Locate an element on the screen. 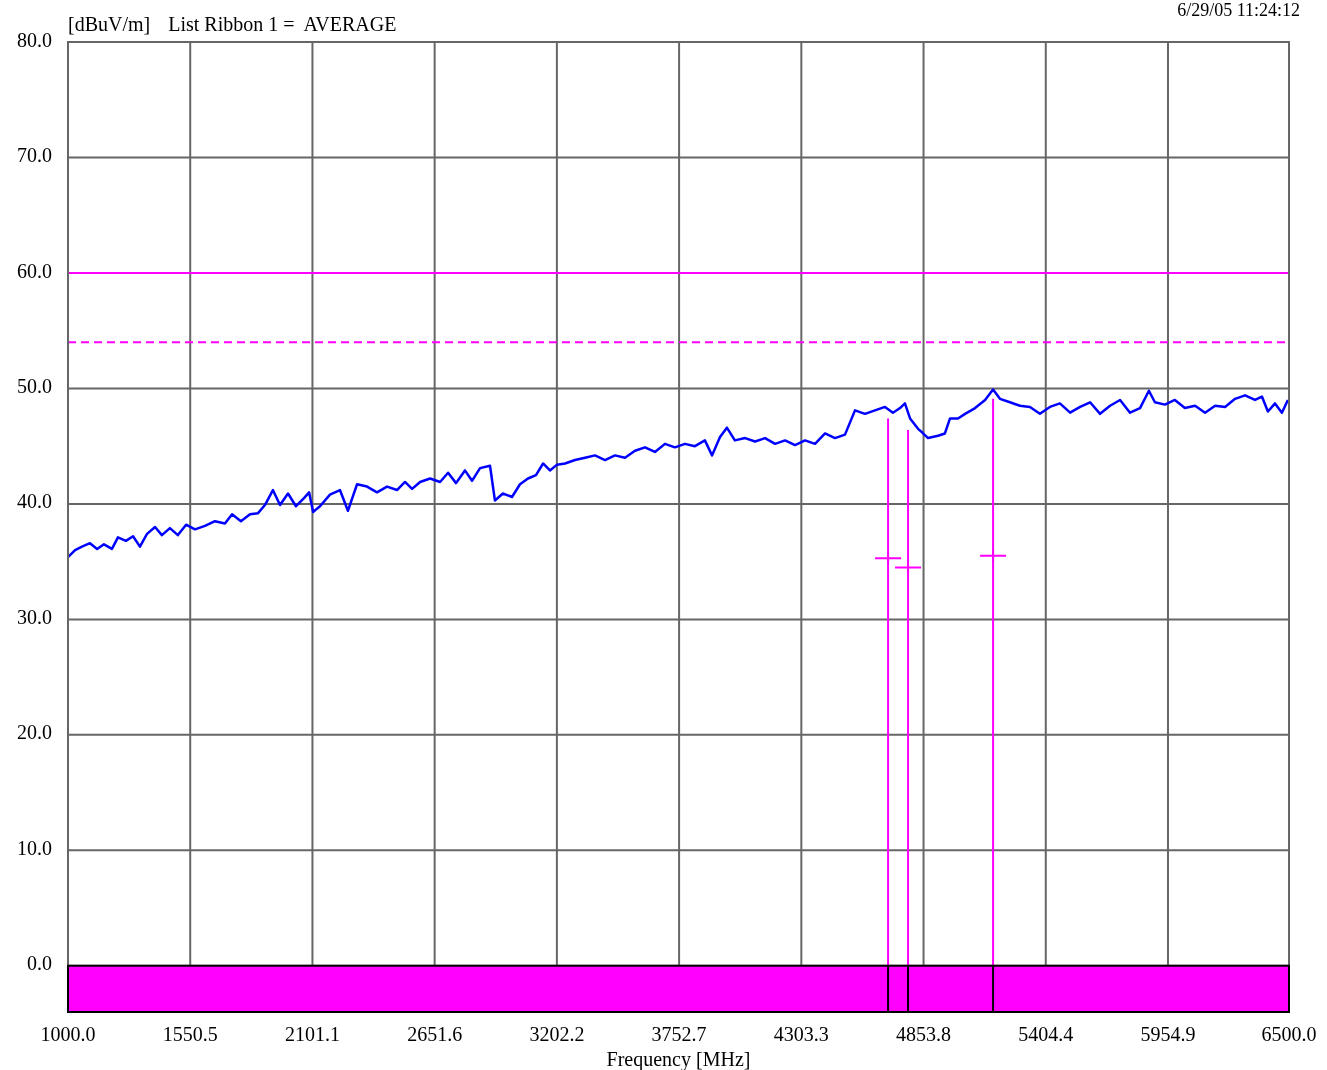 The width and height of the screenshot is (1327, 1070). x-tick-label: 1550.5 is located at coordinates (190, 1034).